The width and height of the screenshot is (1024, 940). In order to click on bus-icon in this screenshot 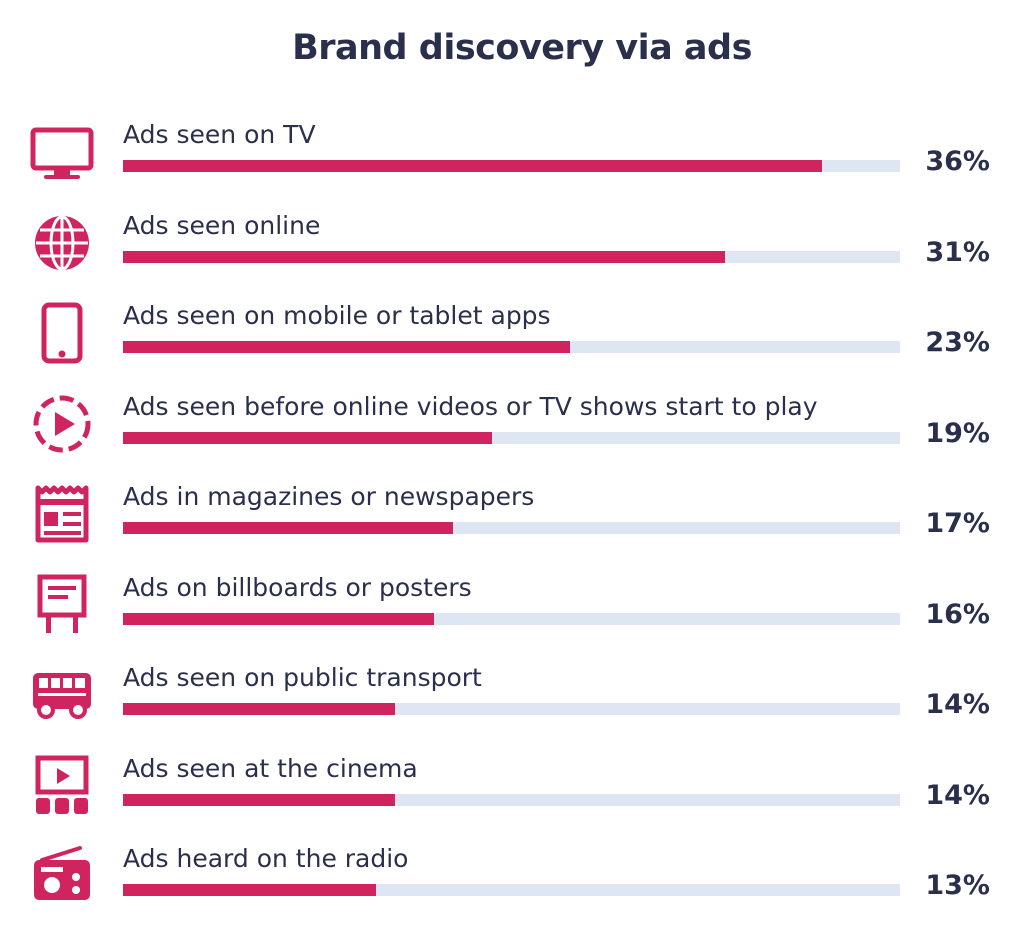, I will do `click(62, 695)`.